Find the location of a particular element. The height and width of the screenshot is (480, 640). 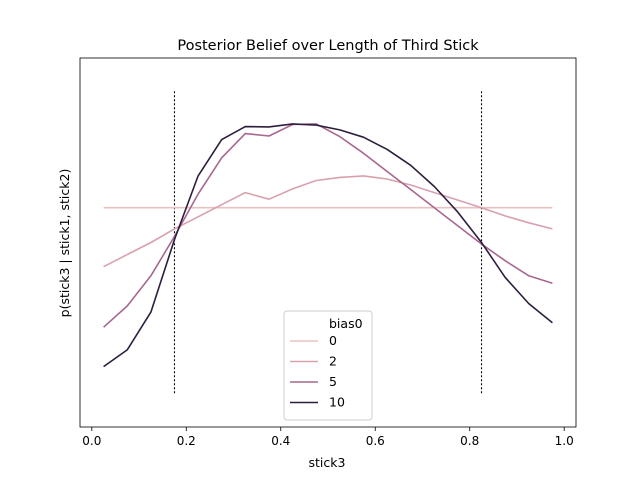

legend-label: 0 is located at coordinates (333, 340).